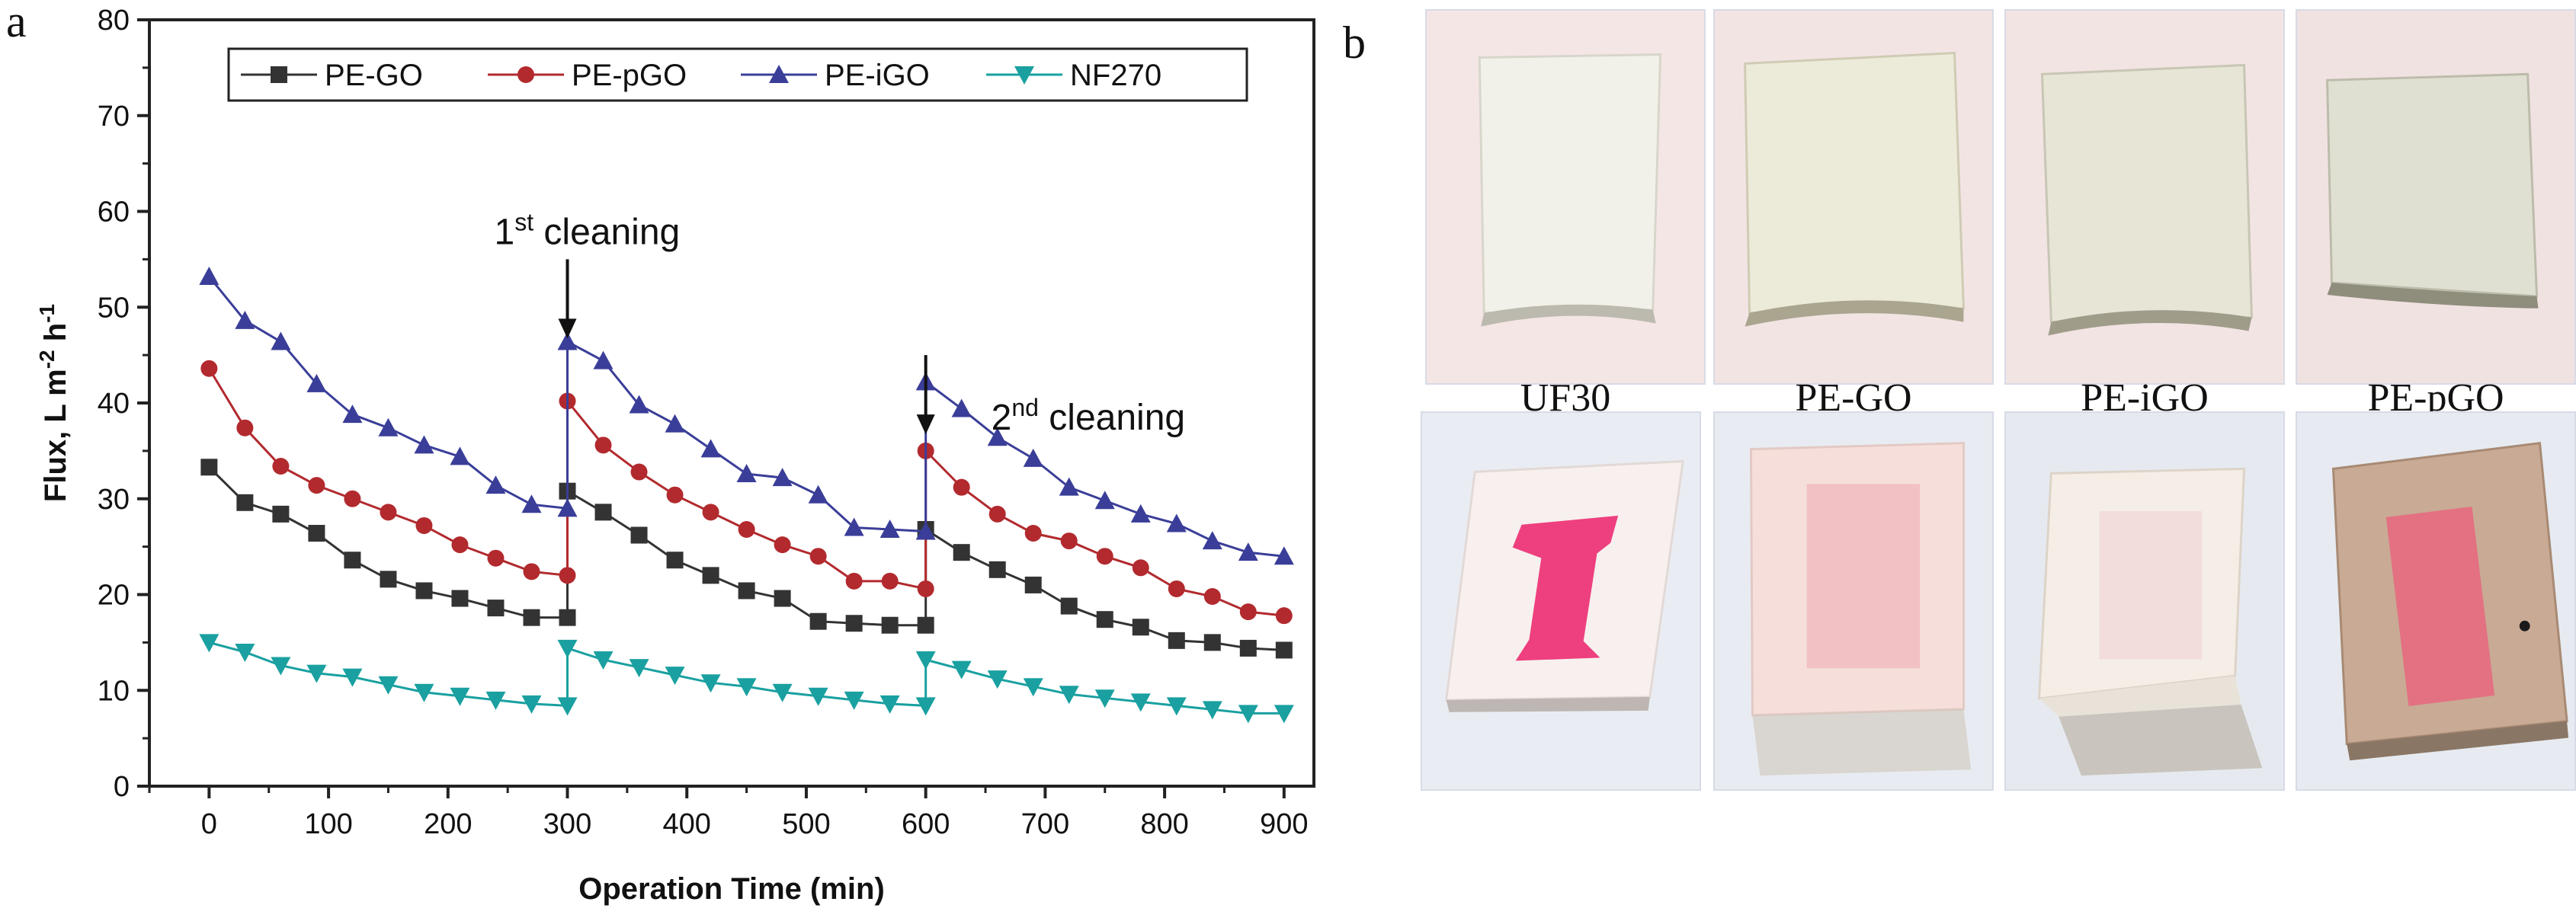 Image resolution: width=2576 pixels, height=921 pixels. I want to click on y-tick-label: 50, so click(114, 308).